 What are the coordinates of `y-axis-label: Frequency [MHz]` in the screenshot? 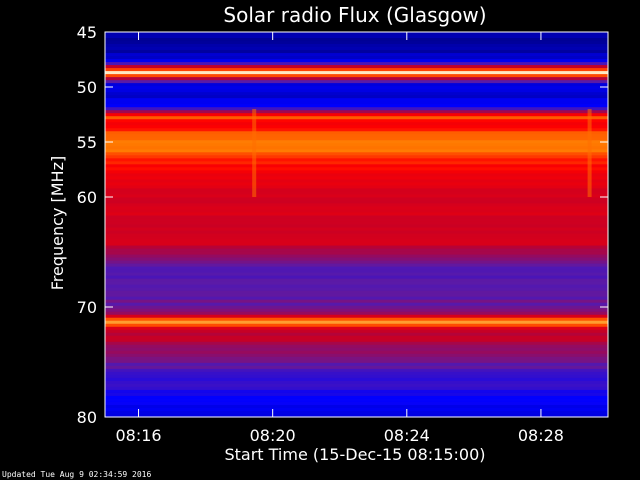 It's located at (57, 223).